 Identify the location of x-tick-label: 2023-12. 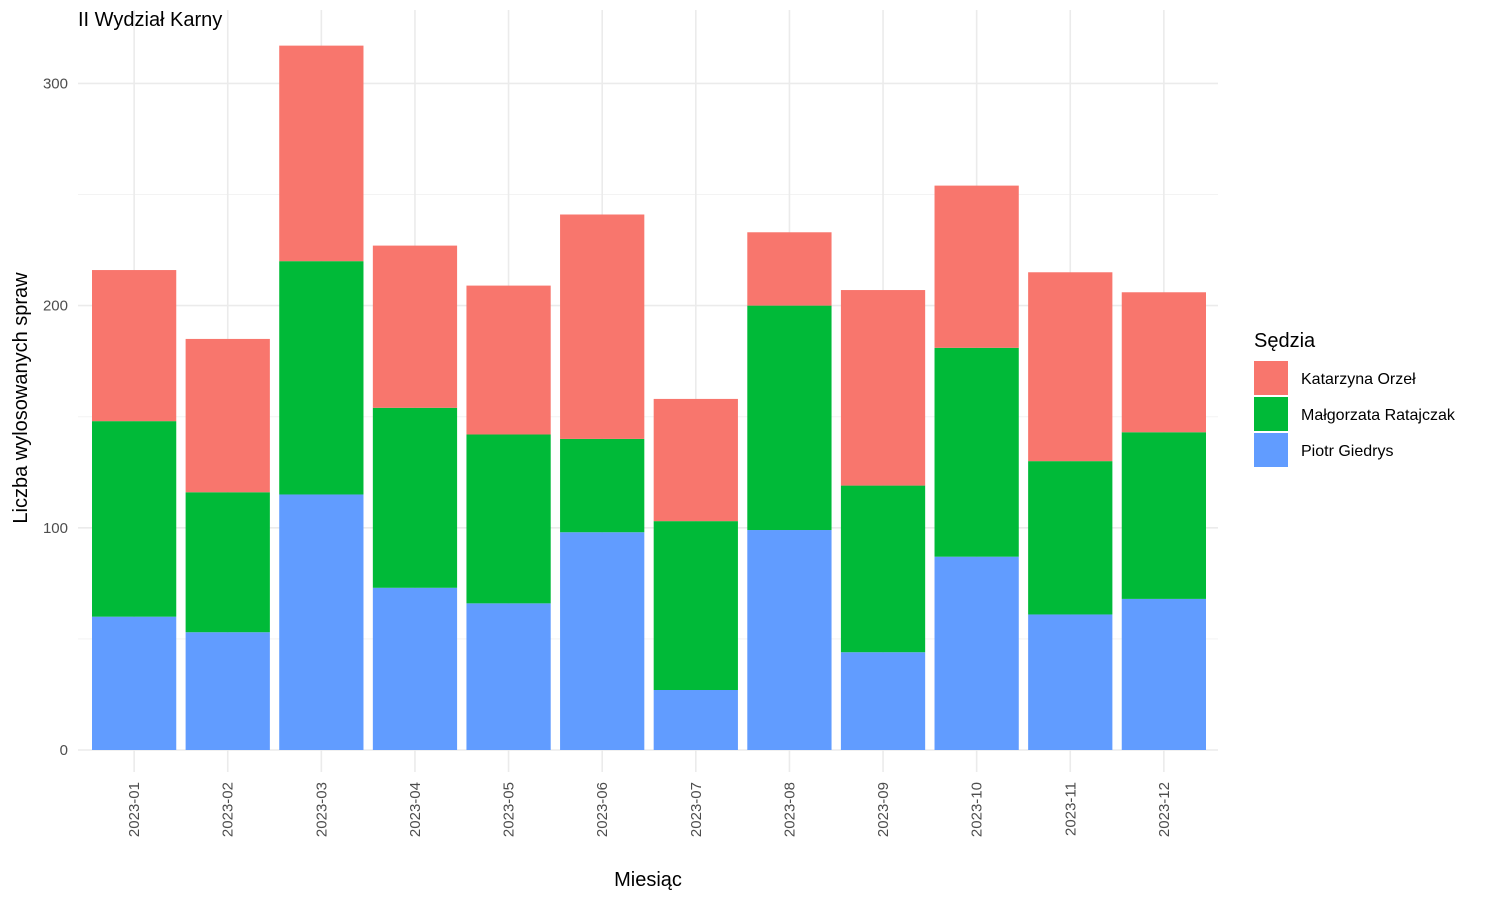
(1164, 809).